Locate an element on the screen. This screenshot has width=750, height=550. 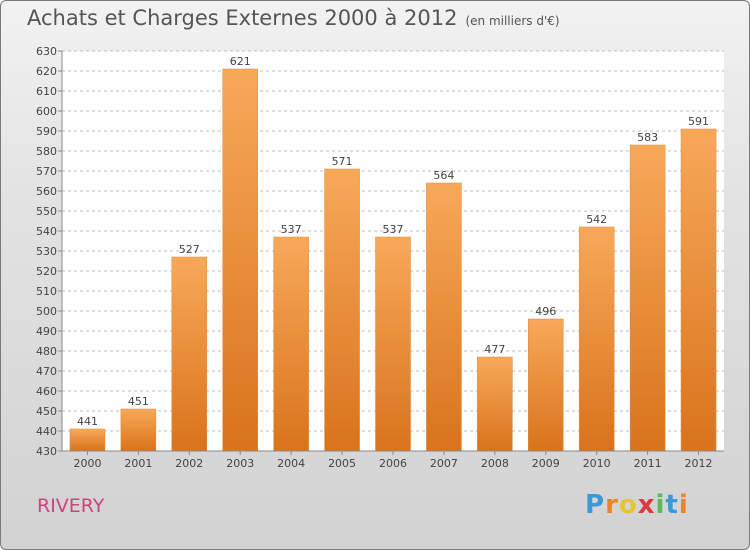
y-tick-label: 600 is located at coordinates (46, 111).